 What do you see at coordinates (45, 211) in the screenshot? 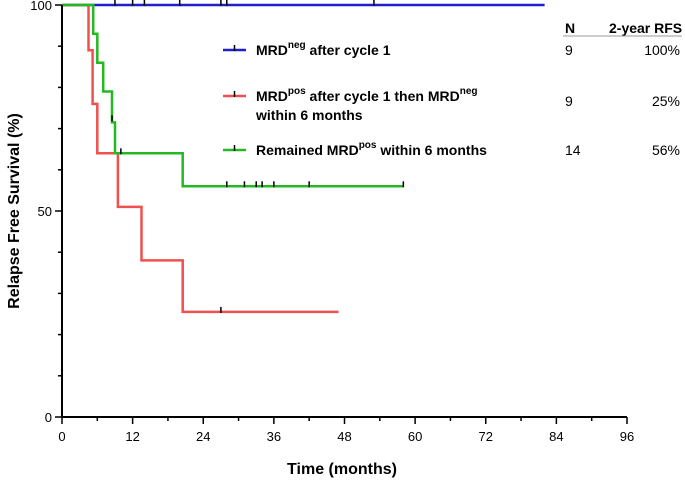
I see `y-tick-label: 50` at bounding box center [45, 211].